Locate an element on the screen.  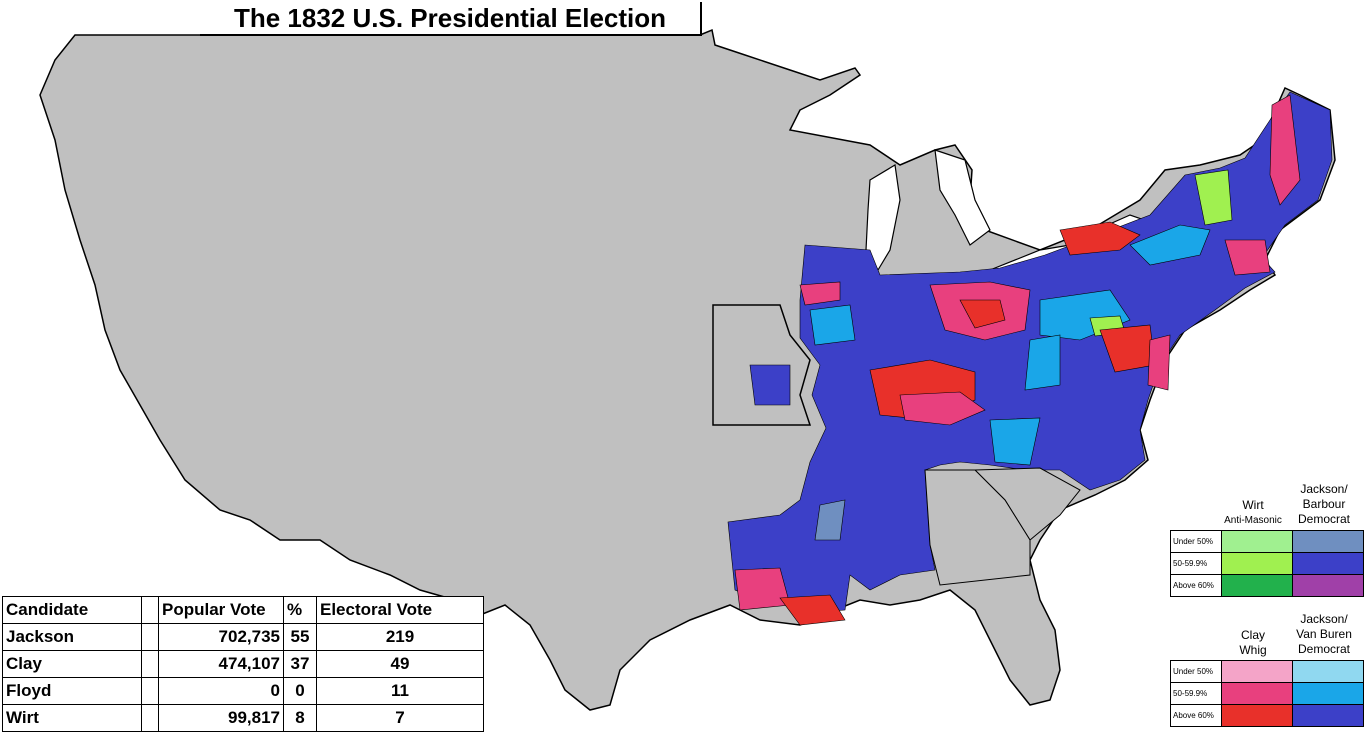
region-vermont-green is located at coordinates (1213, 197).